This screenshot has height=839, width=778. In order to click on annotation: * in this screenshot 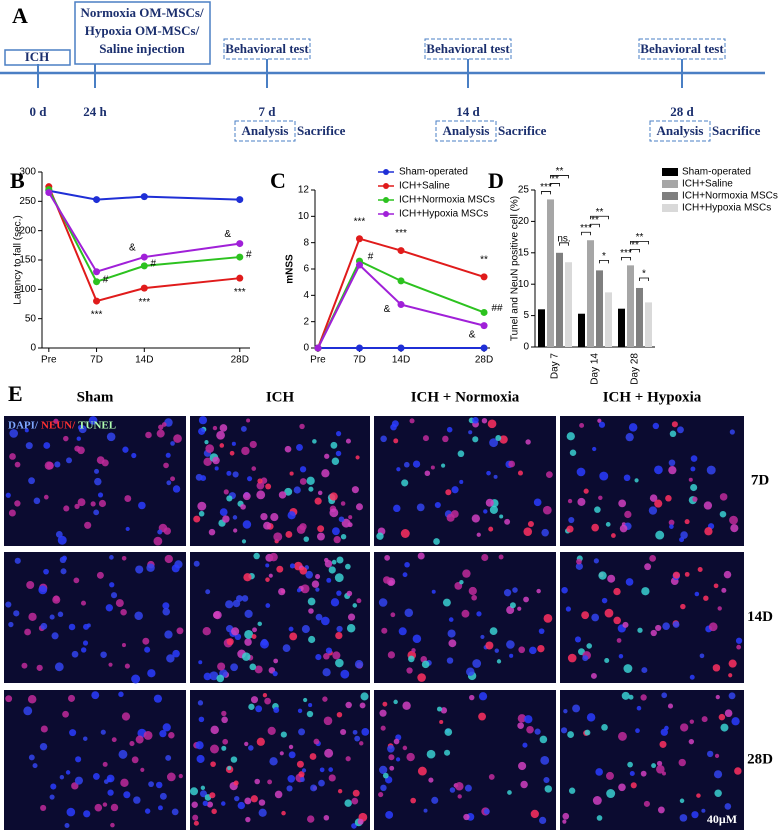, I will do `click(644, 274)`.